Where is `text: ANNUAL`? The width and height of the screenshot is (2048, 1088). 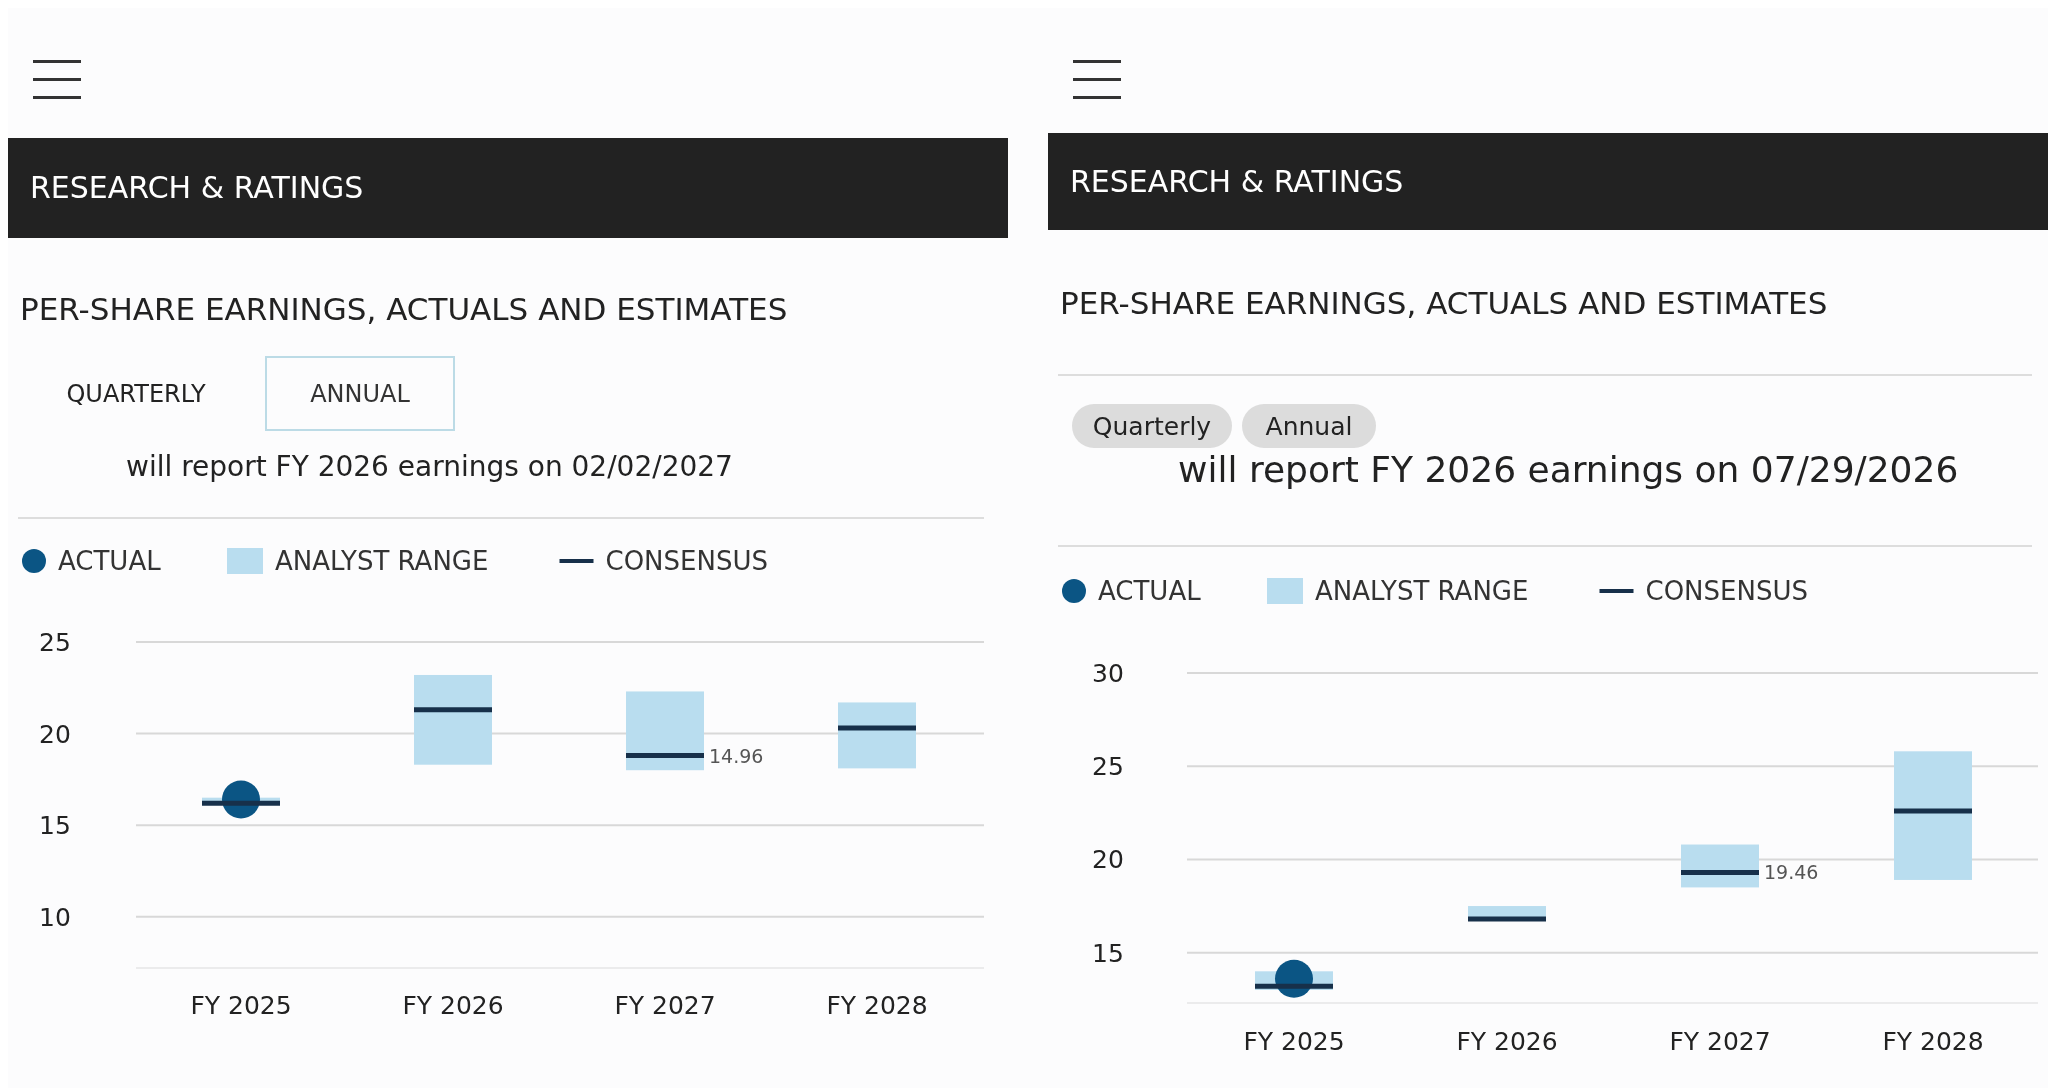 text: ANNUAL is located at coordinates (360, 394).